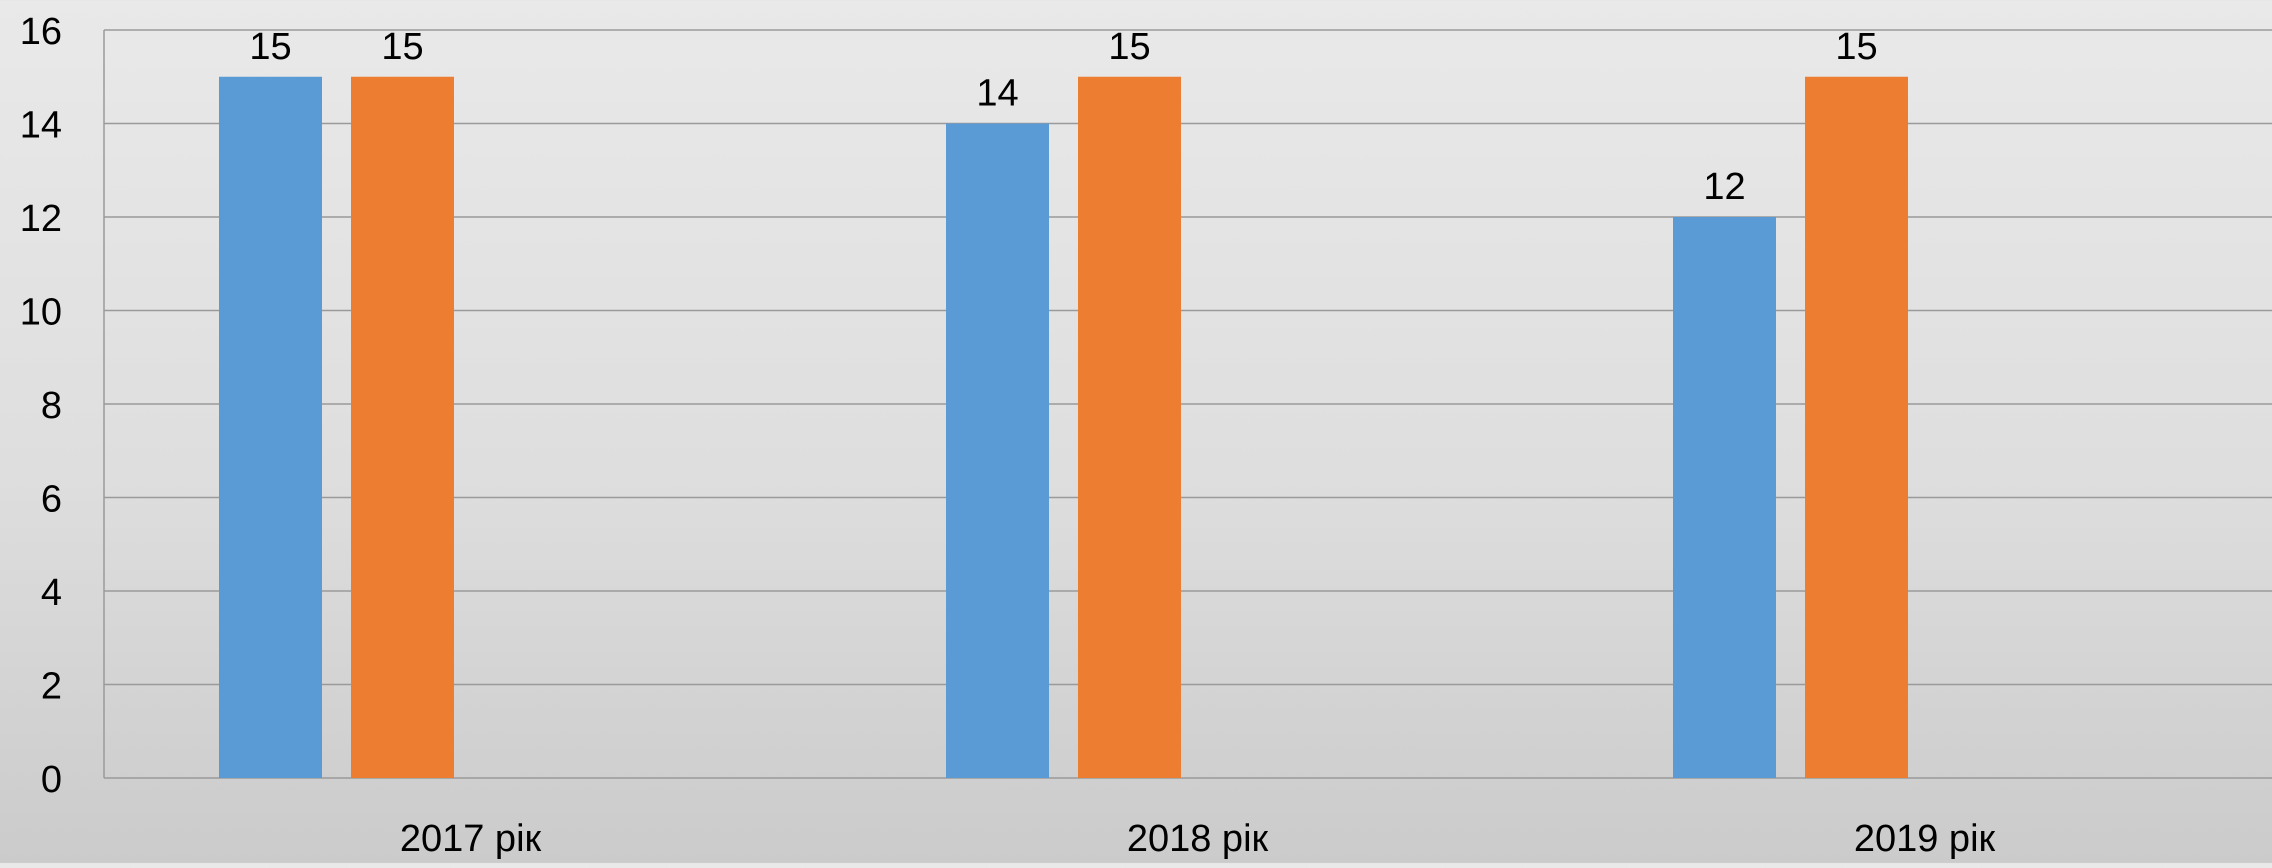 The width and height of the screenshot is (2272, 868). What do you see at coordinates (41, 313) in the screenshot?
I see `y-tick-label: 10` at bounding box center [41, 313].